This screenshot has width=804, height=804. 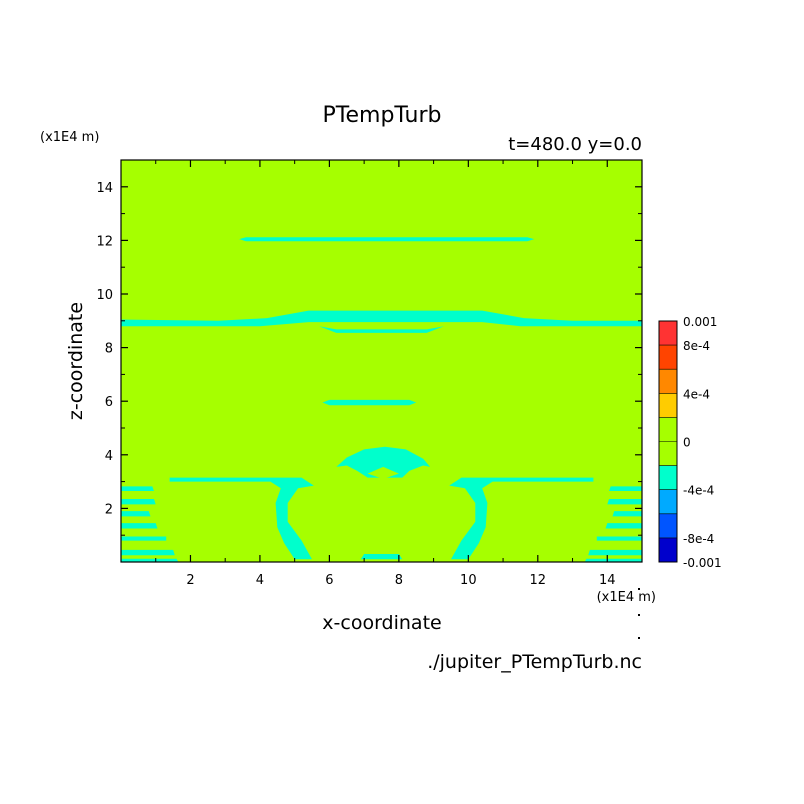 I want to click on y-tick-label-6: 6, so click(x=109, y=402).